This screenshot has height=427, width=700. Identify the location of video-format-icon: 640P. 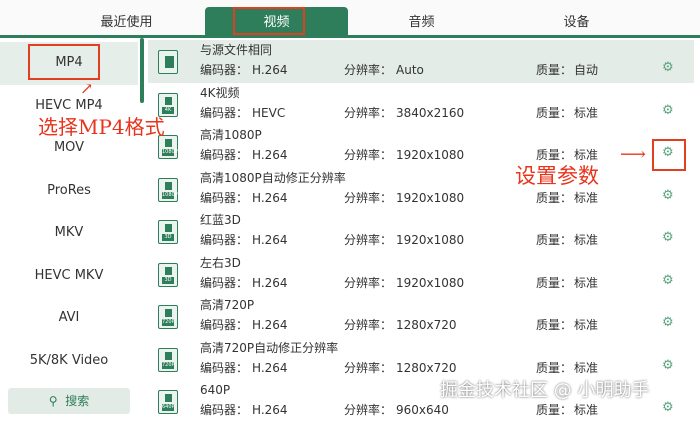
(168, 402).